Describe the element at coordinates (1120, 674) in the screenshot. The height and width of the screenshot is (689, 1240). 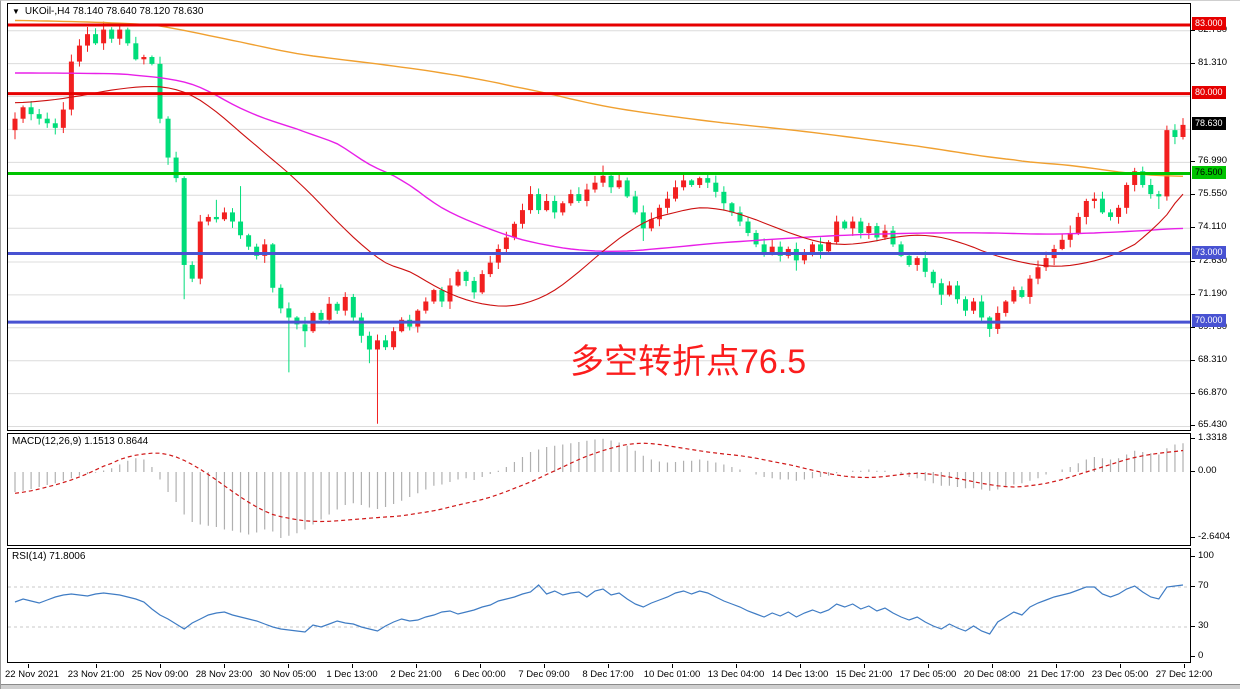
I see `time-axis-label: 23 Dec 05:00` at that location.